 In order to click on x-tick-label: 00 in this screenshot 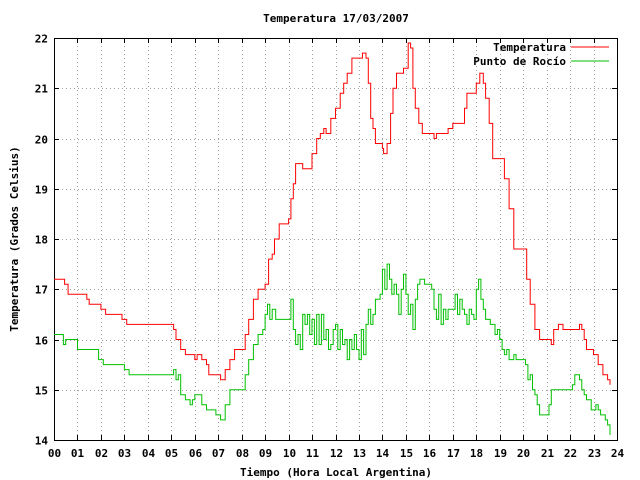, I will do `click(54, 453)`.